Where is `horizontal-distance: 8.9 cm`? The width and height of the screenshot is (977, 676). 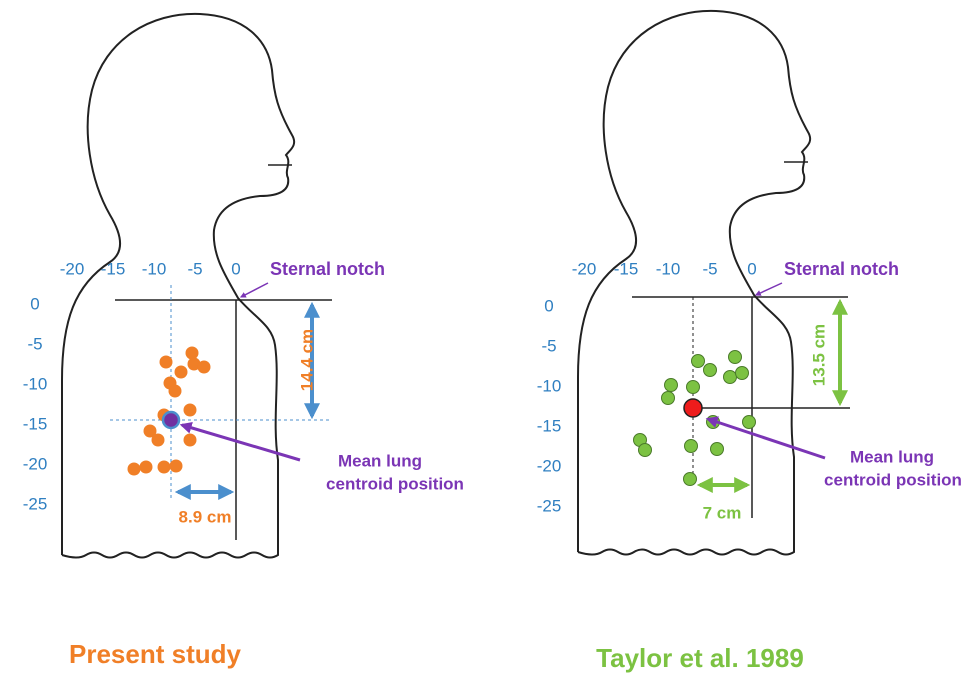
horizontal-distance: 8.9 cm is located at coordinates (205, 516).